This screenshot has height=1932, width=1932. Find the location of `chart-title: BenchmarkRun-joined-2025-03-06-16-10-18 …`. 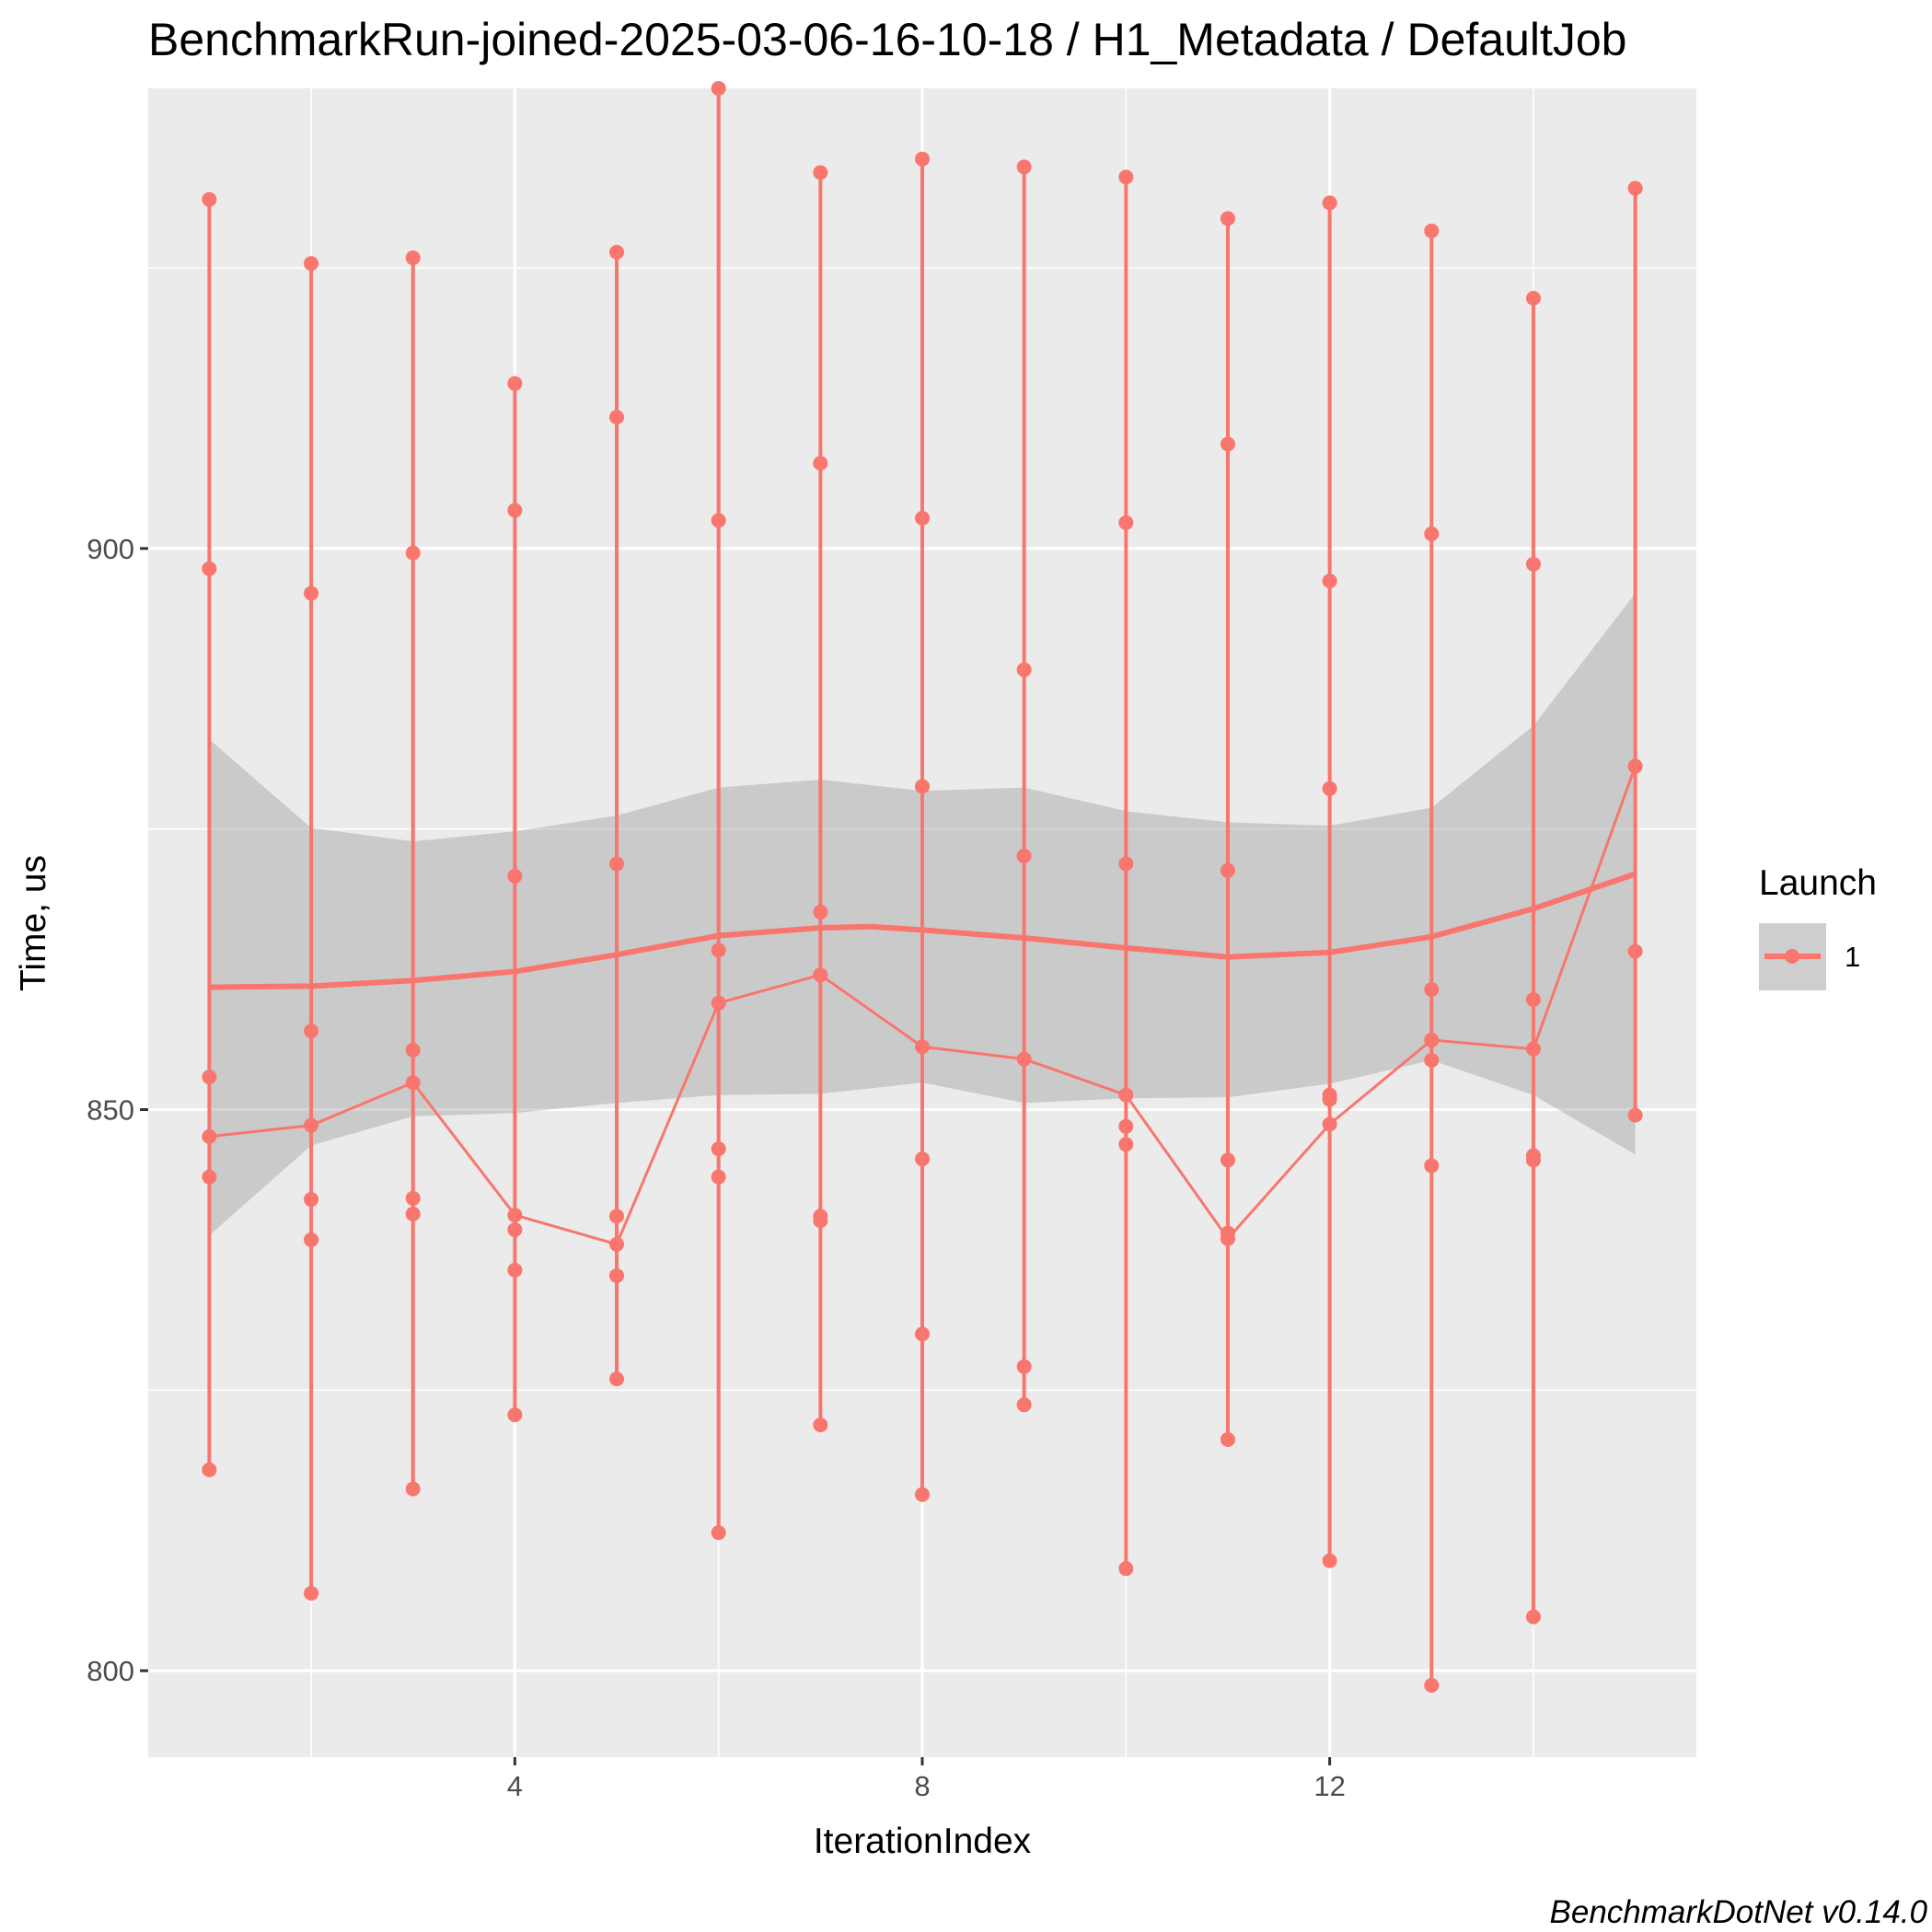

chart-title: BenchmarkRun-joined-2025-03-06-16-10-18 … is located at coordinates (888, 40).